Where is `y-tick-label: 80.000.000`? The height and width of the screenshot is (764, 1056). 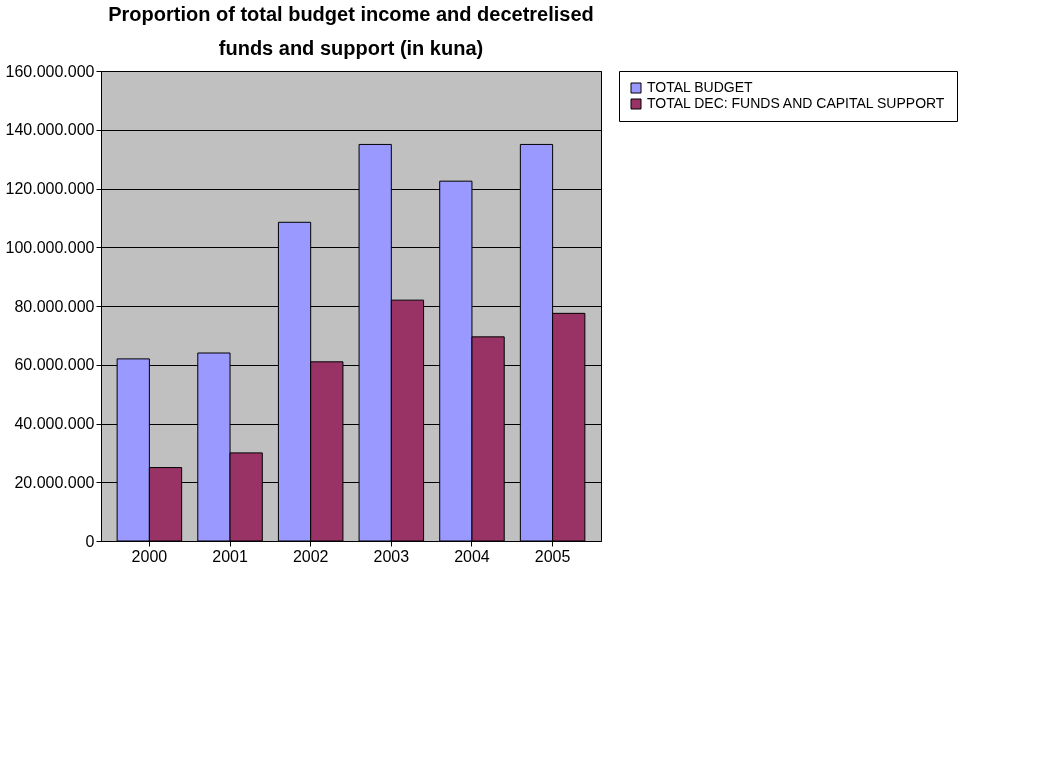 y-tick-label: 80.000.000 is located at coordinates (54, 306).